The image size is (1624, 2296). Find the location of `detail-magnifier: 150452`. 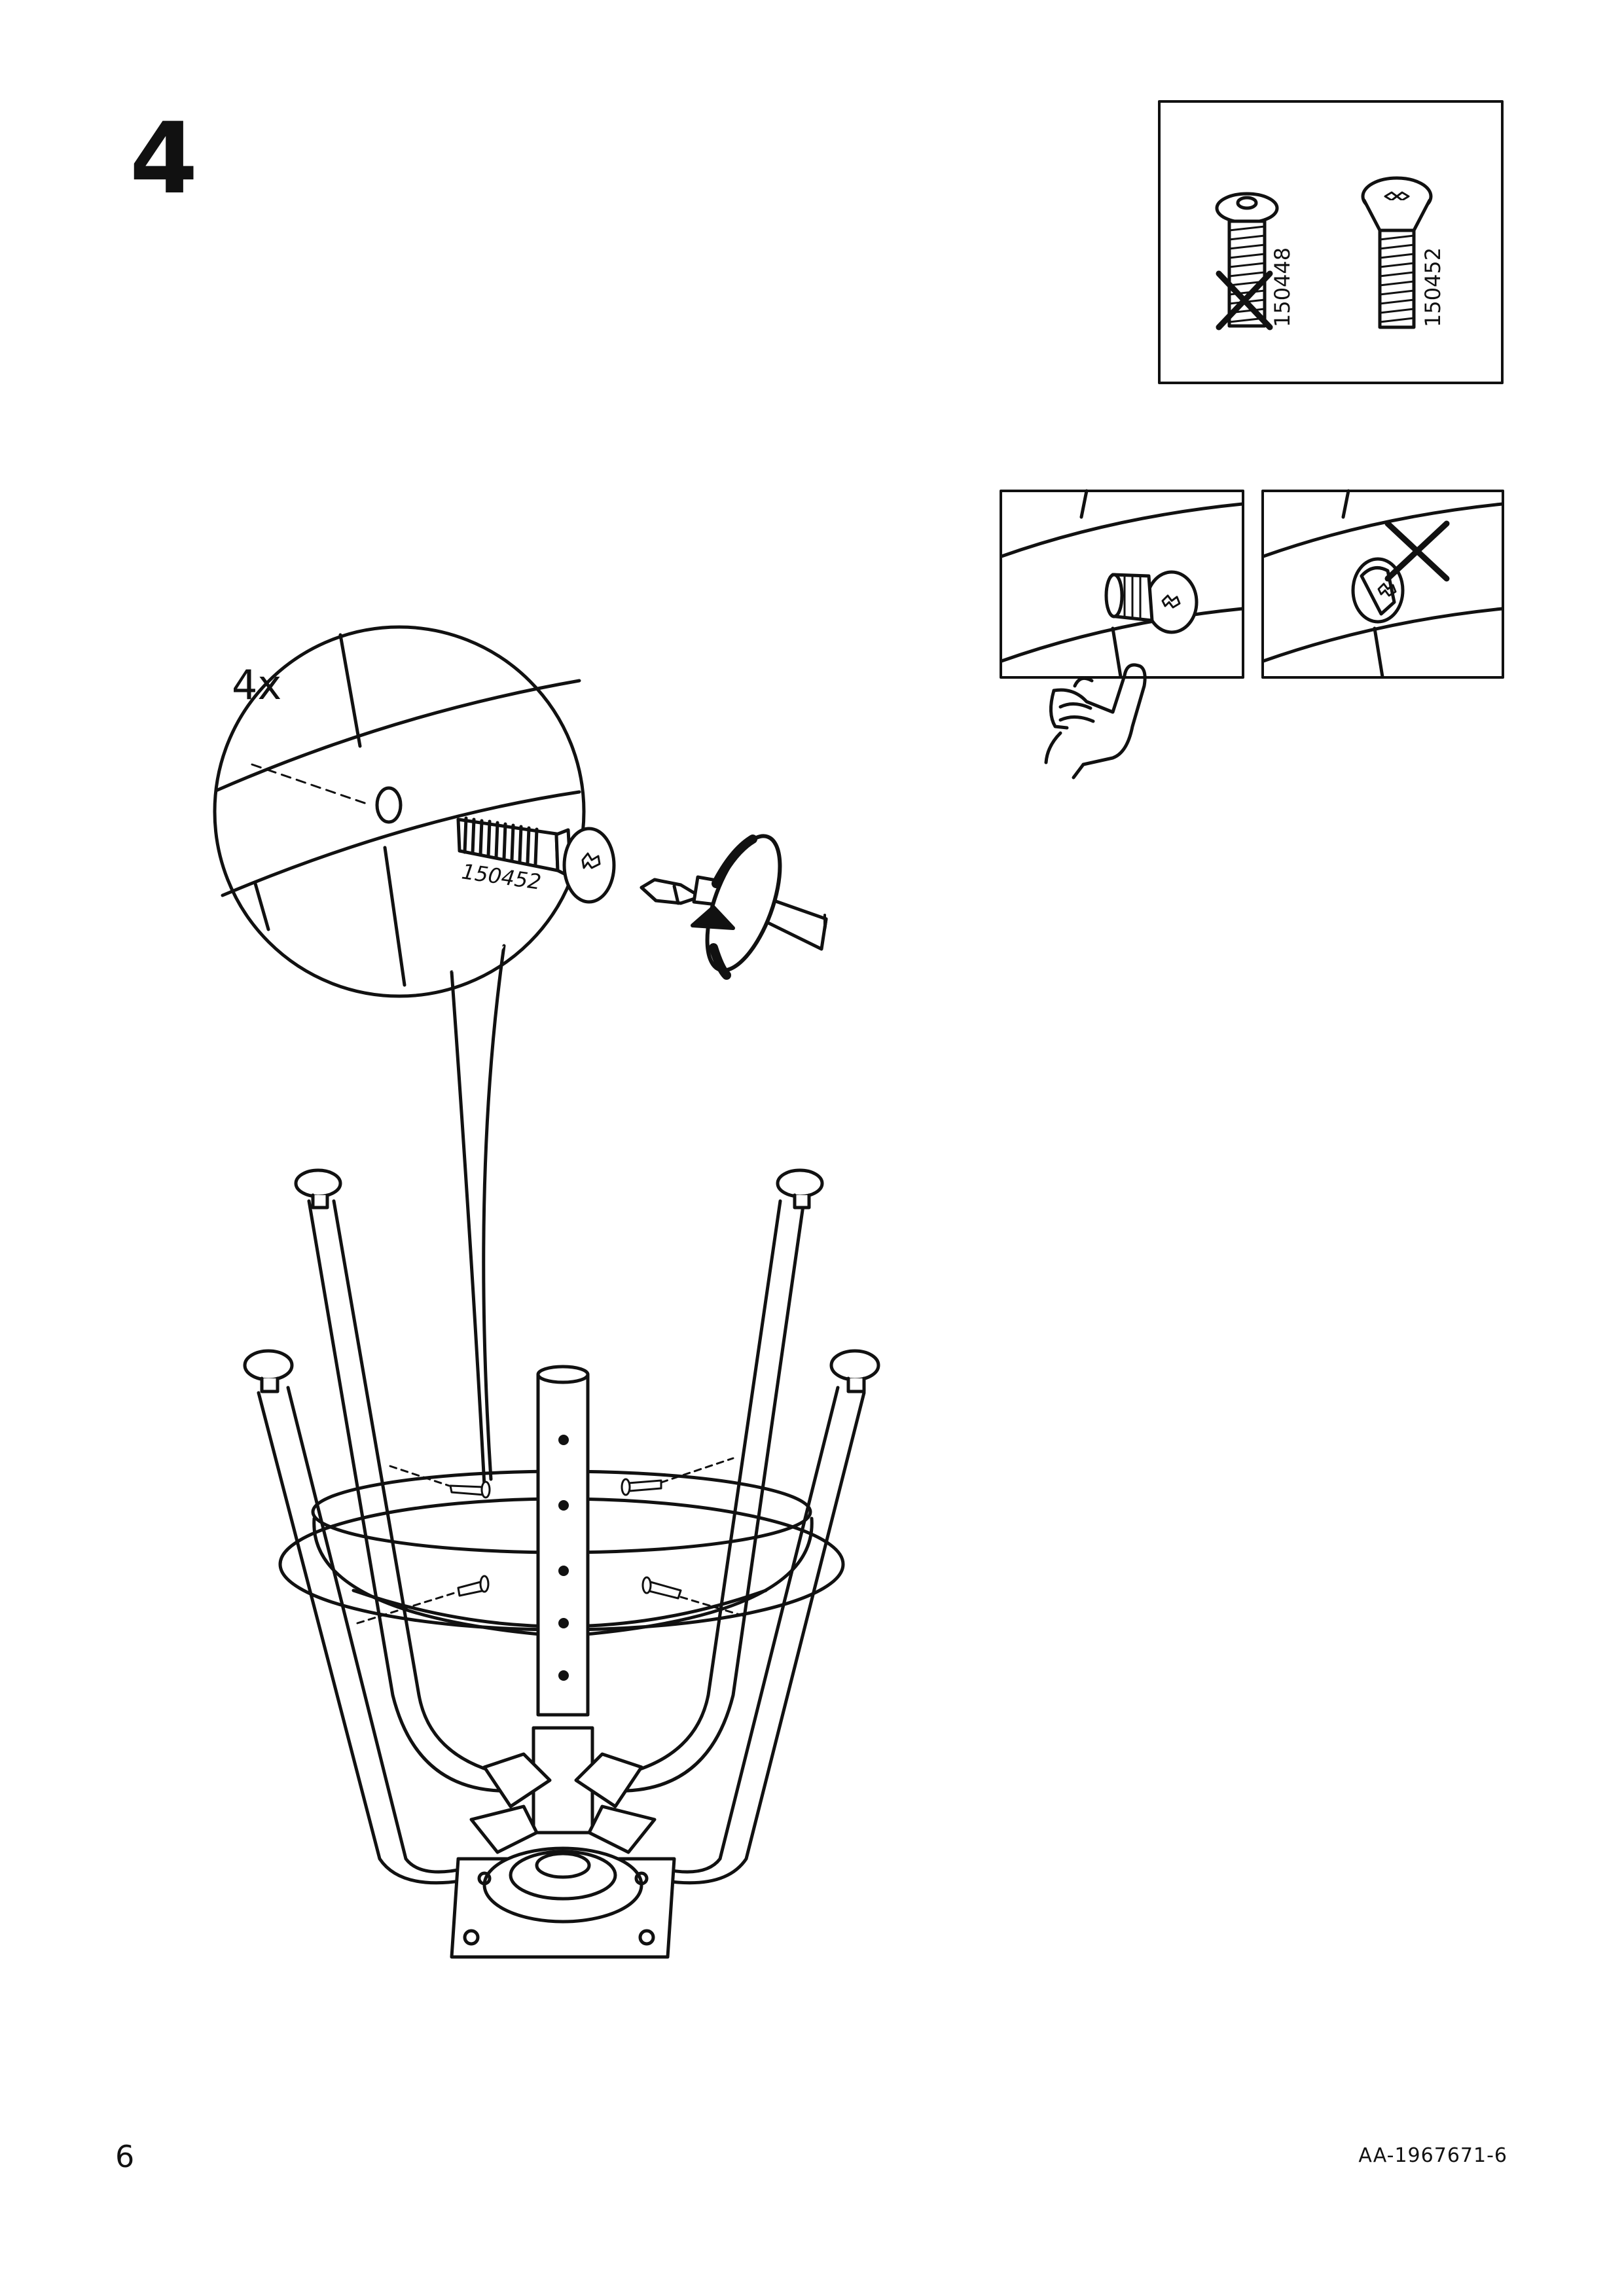

detail-magnifier: 150452 is located at coordinates (414, 1056).